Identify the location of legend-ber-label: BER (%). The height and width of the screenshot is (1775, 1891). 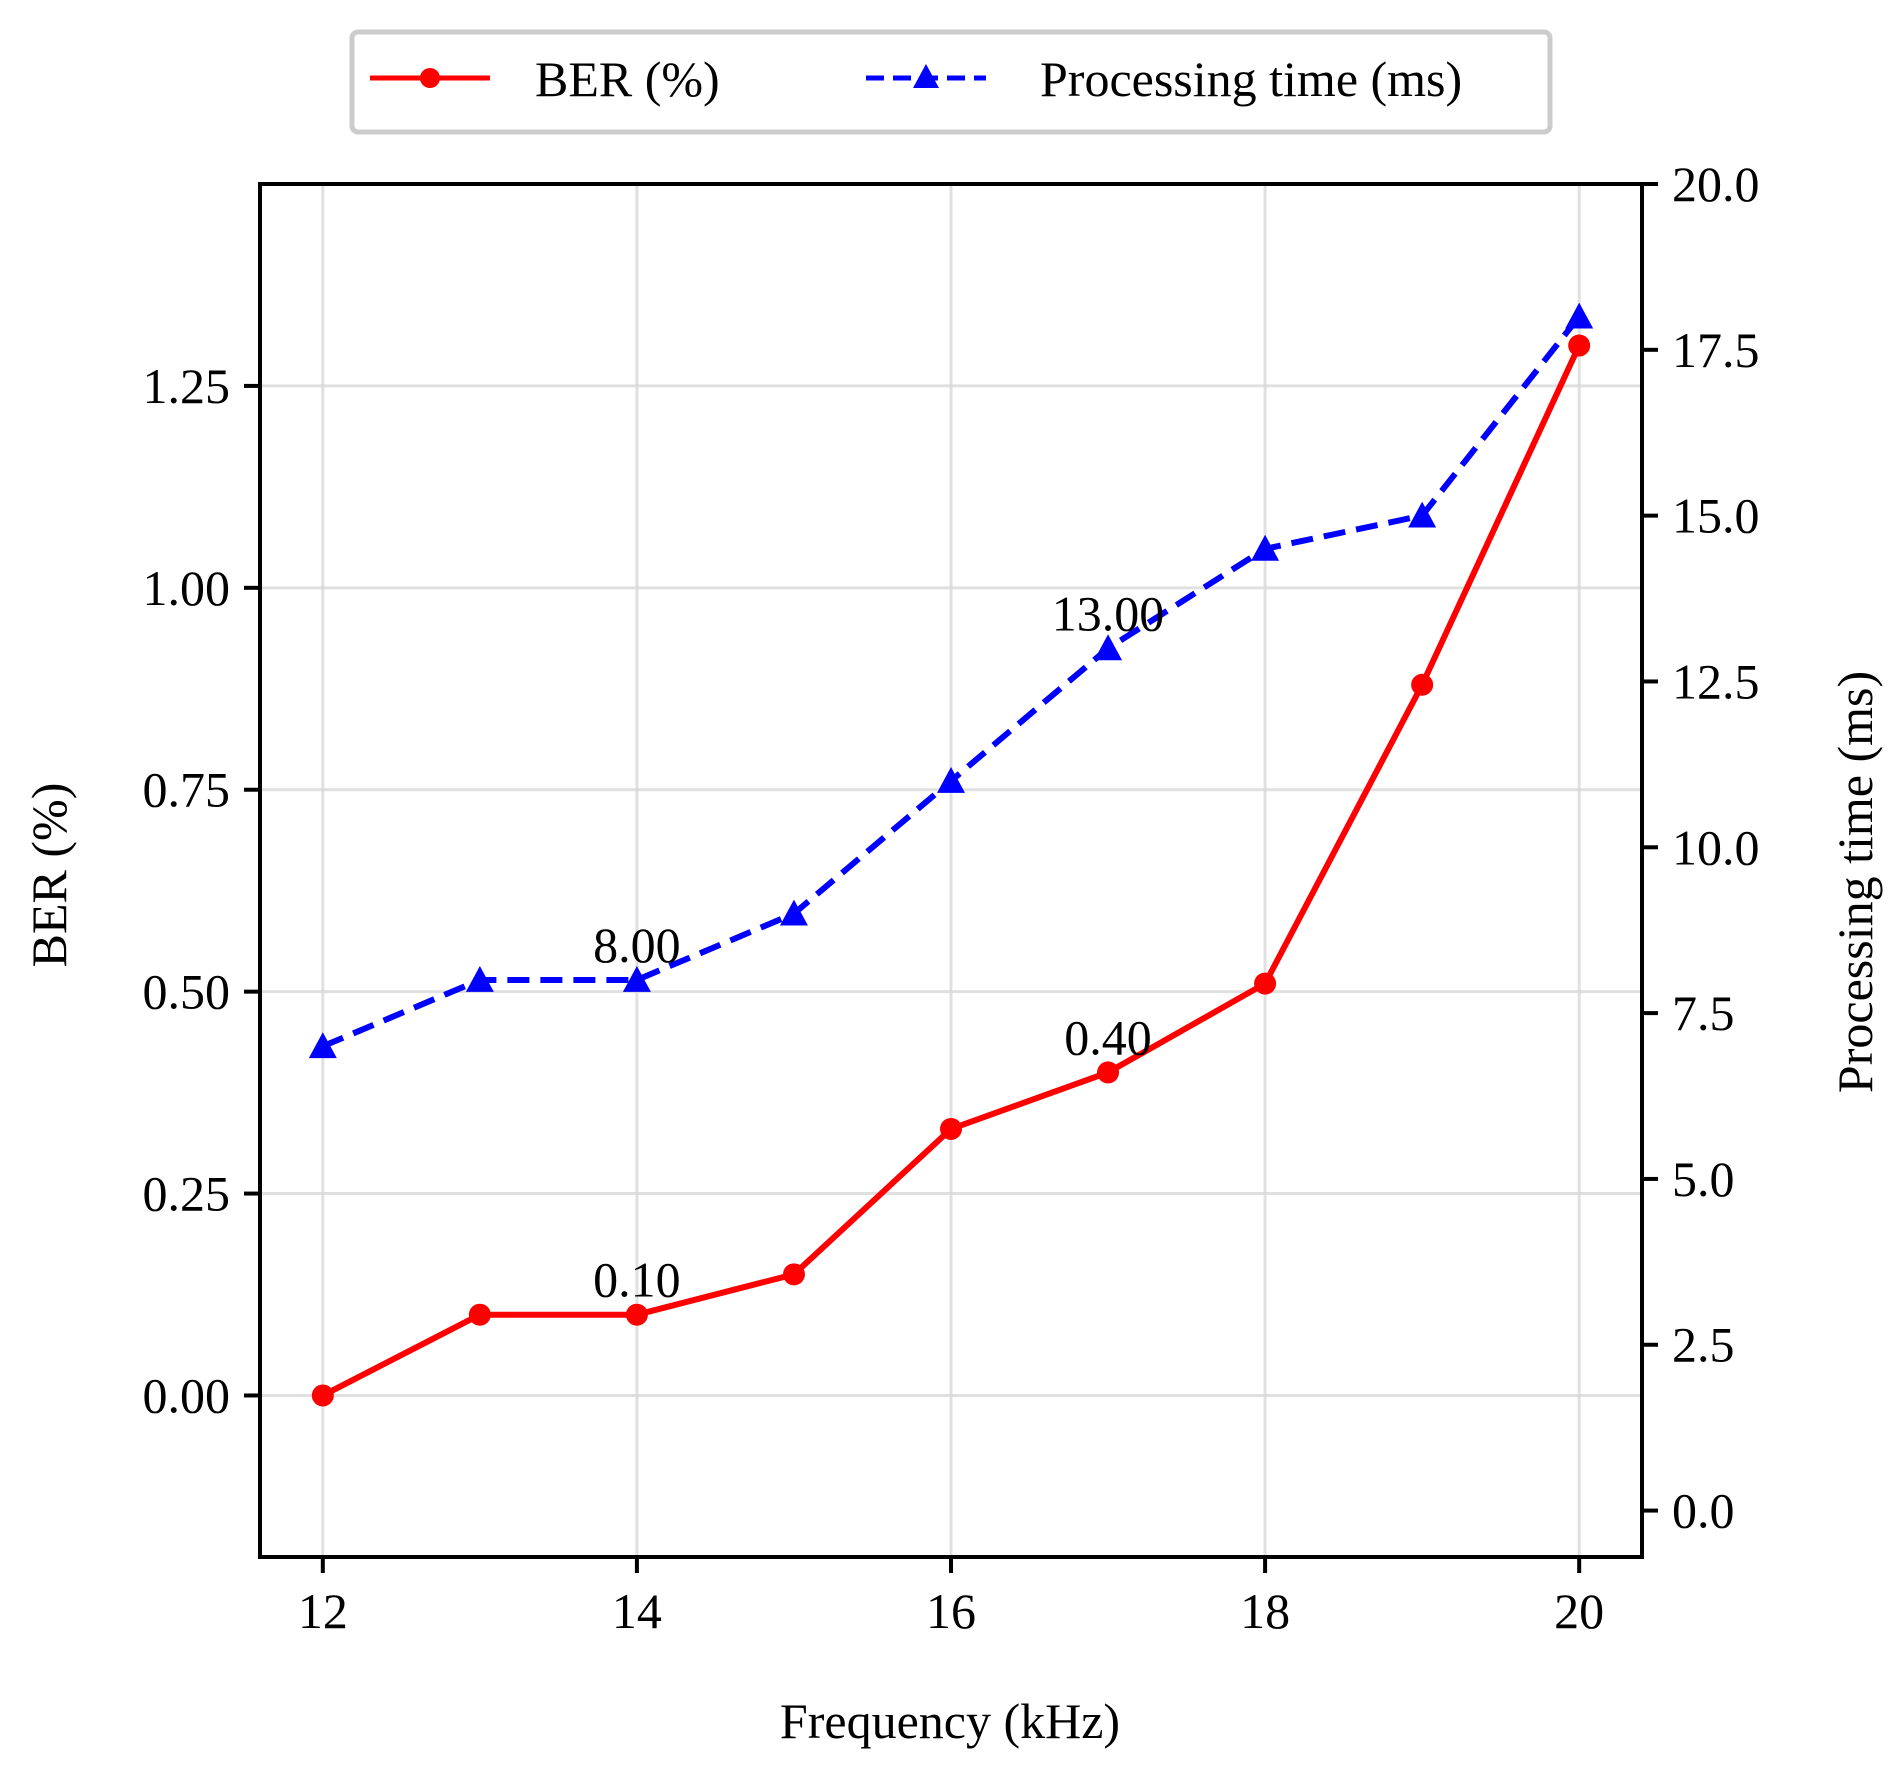
(627, 79).